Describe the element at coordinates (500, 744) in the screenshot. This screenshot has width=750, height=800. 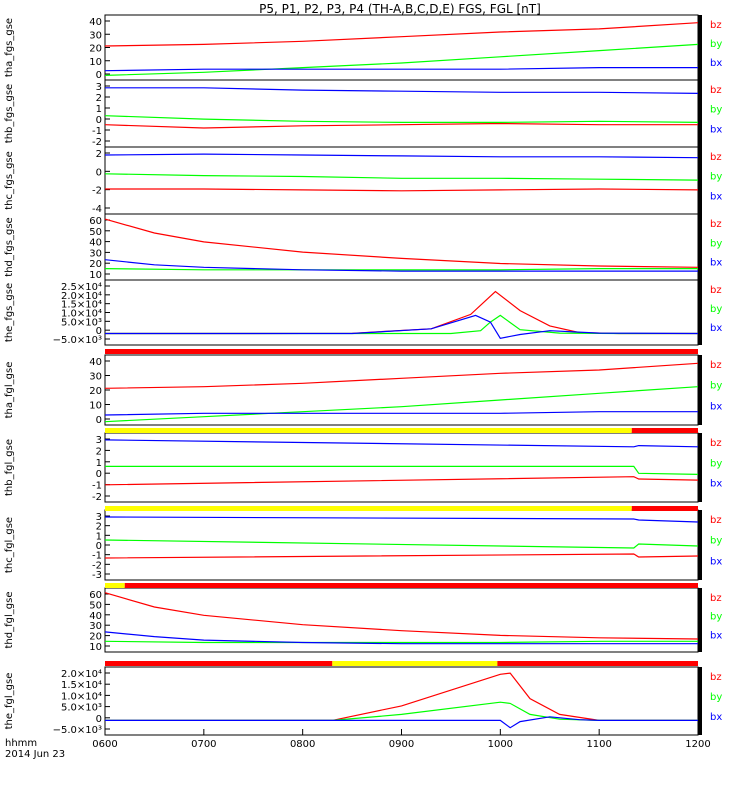
I see `x-tick-label: 1000` at that location.